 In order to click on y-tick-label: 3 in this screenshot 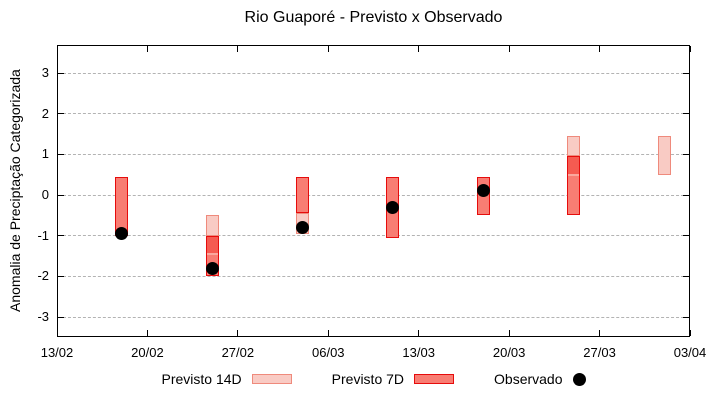, I will do `click(45, 73)`.